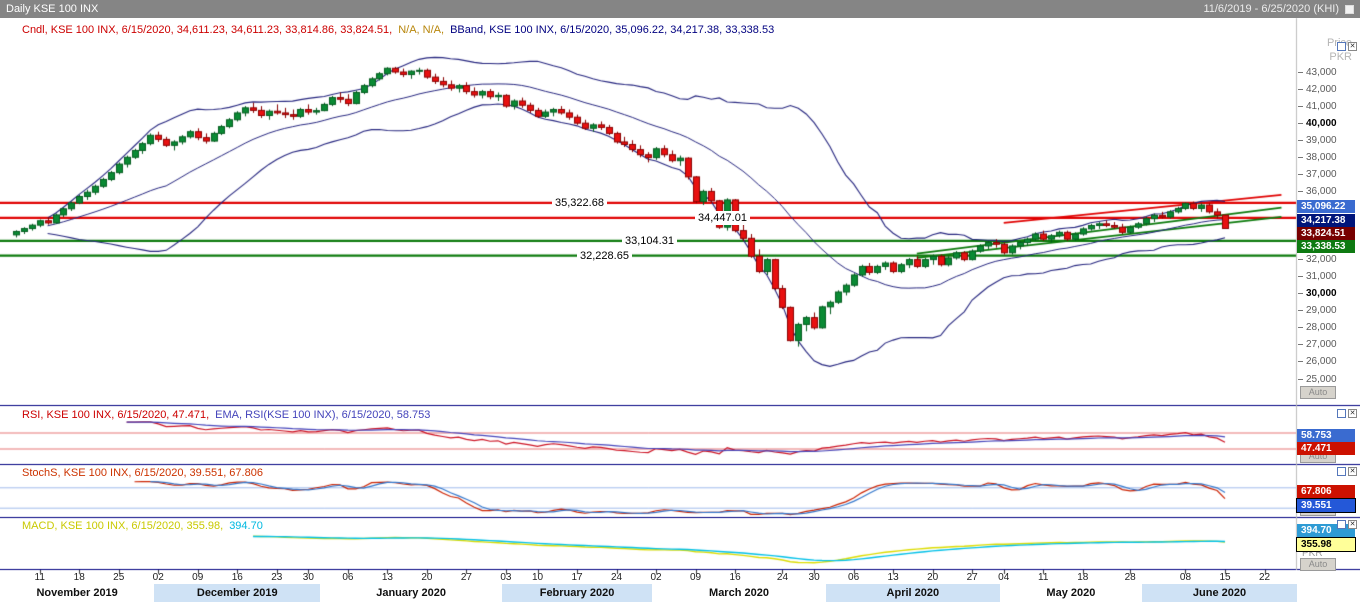 This screenshot has width=1360, height=607. I want to click on price-tick-label: 31,000, so click(1321, 277).